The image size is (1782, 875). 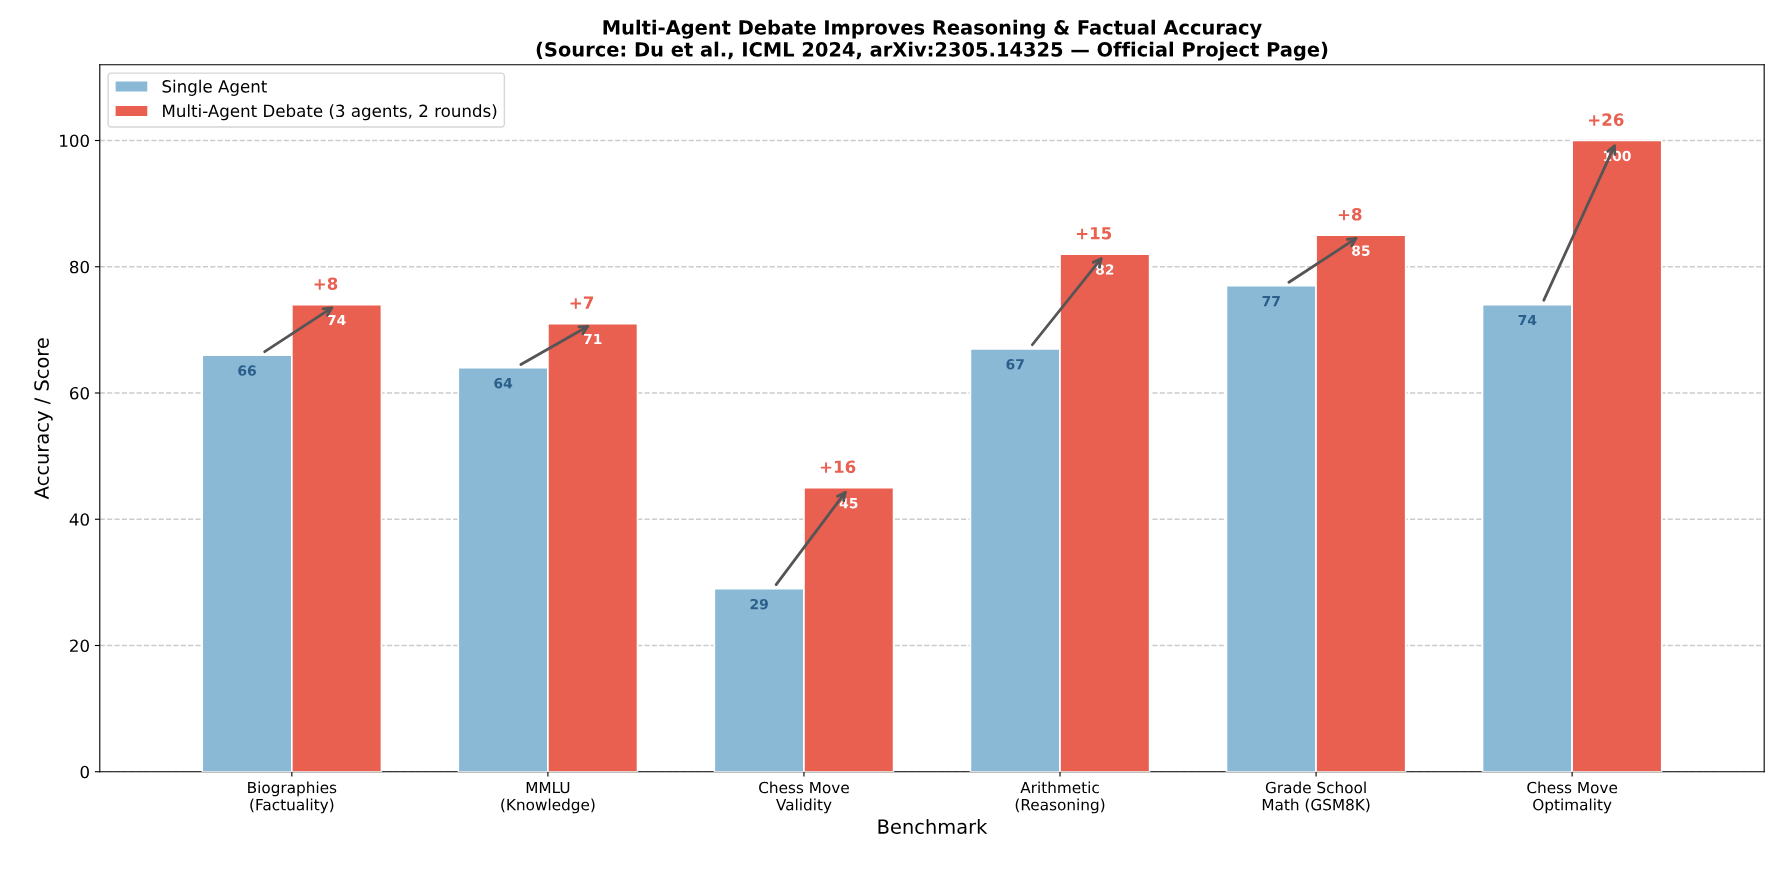 I want to click on legend-label: Single Agent, so click(x=214, y=87).